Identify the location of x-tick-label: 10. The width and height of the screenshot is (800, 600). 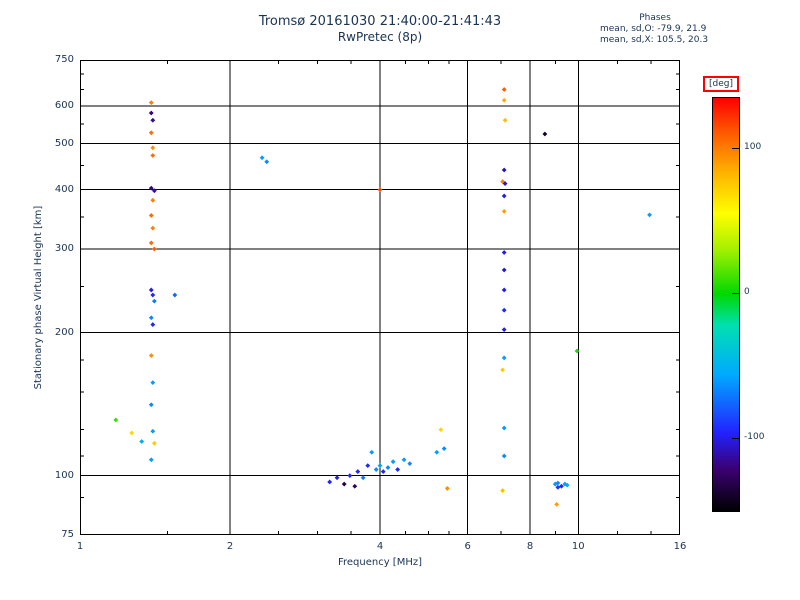
(578, 546).